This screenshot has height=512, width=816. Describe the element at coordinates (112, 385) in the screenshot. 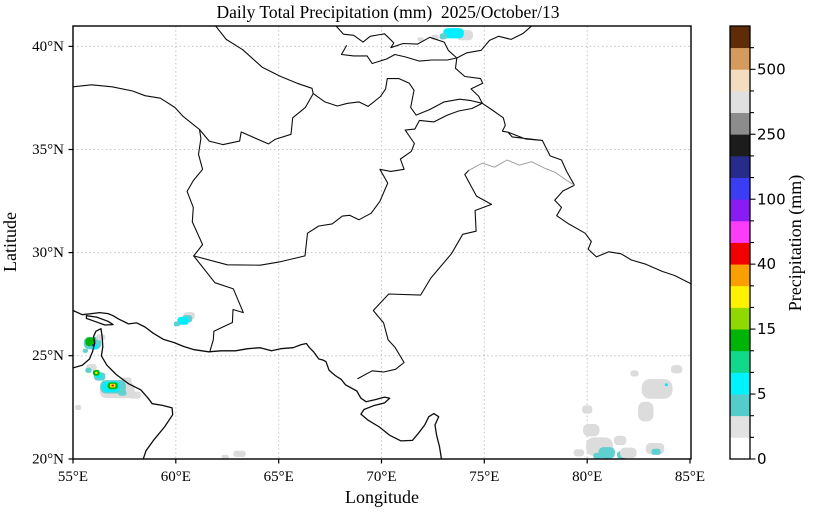

I see `precipitation-cell-red` at that location.